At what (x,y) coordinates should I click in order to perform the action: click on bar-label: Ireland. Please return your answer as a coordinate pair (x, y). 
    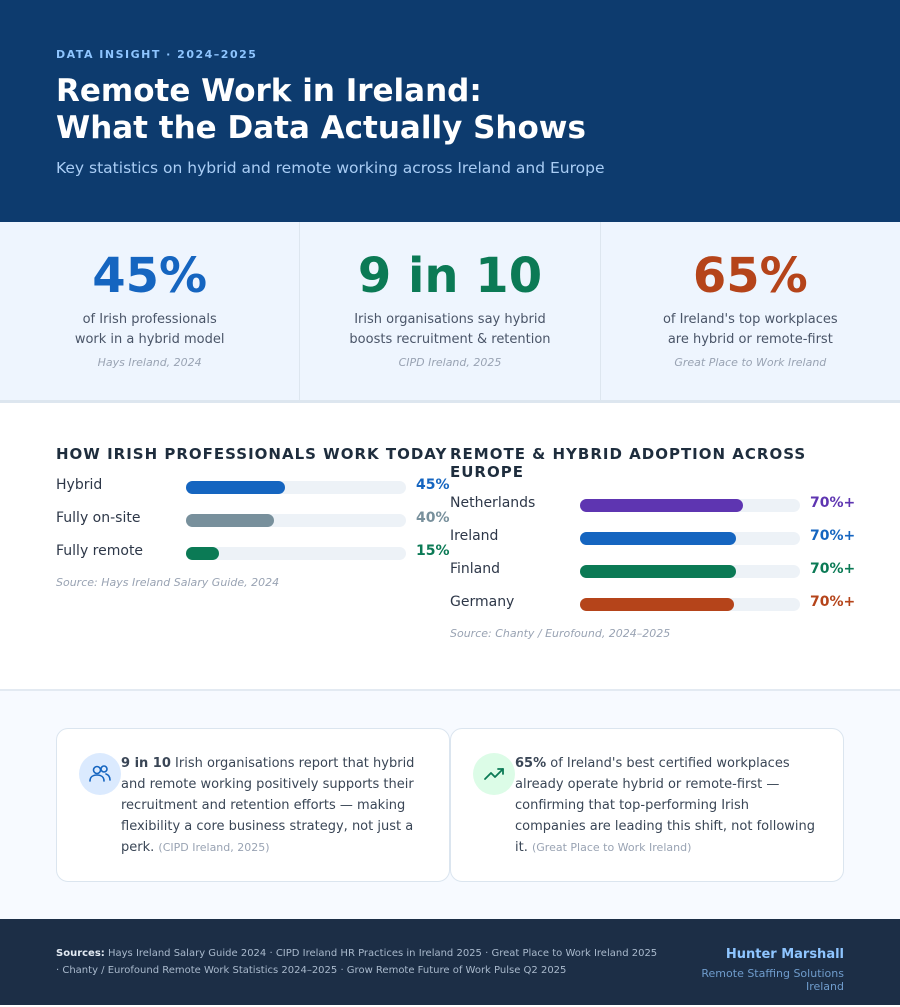
    Looking at the image, I should click on (474, 536).